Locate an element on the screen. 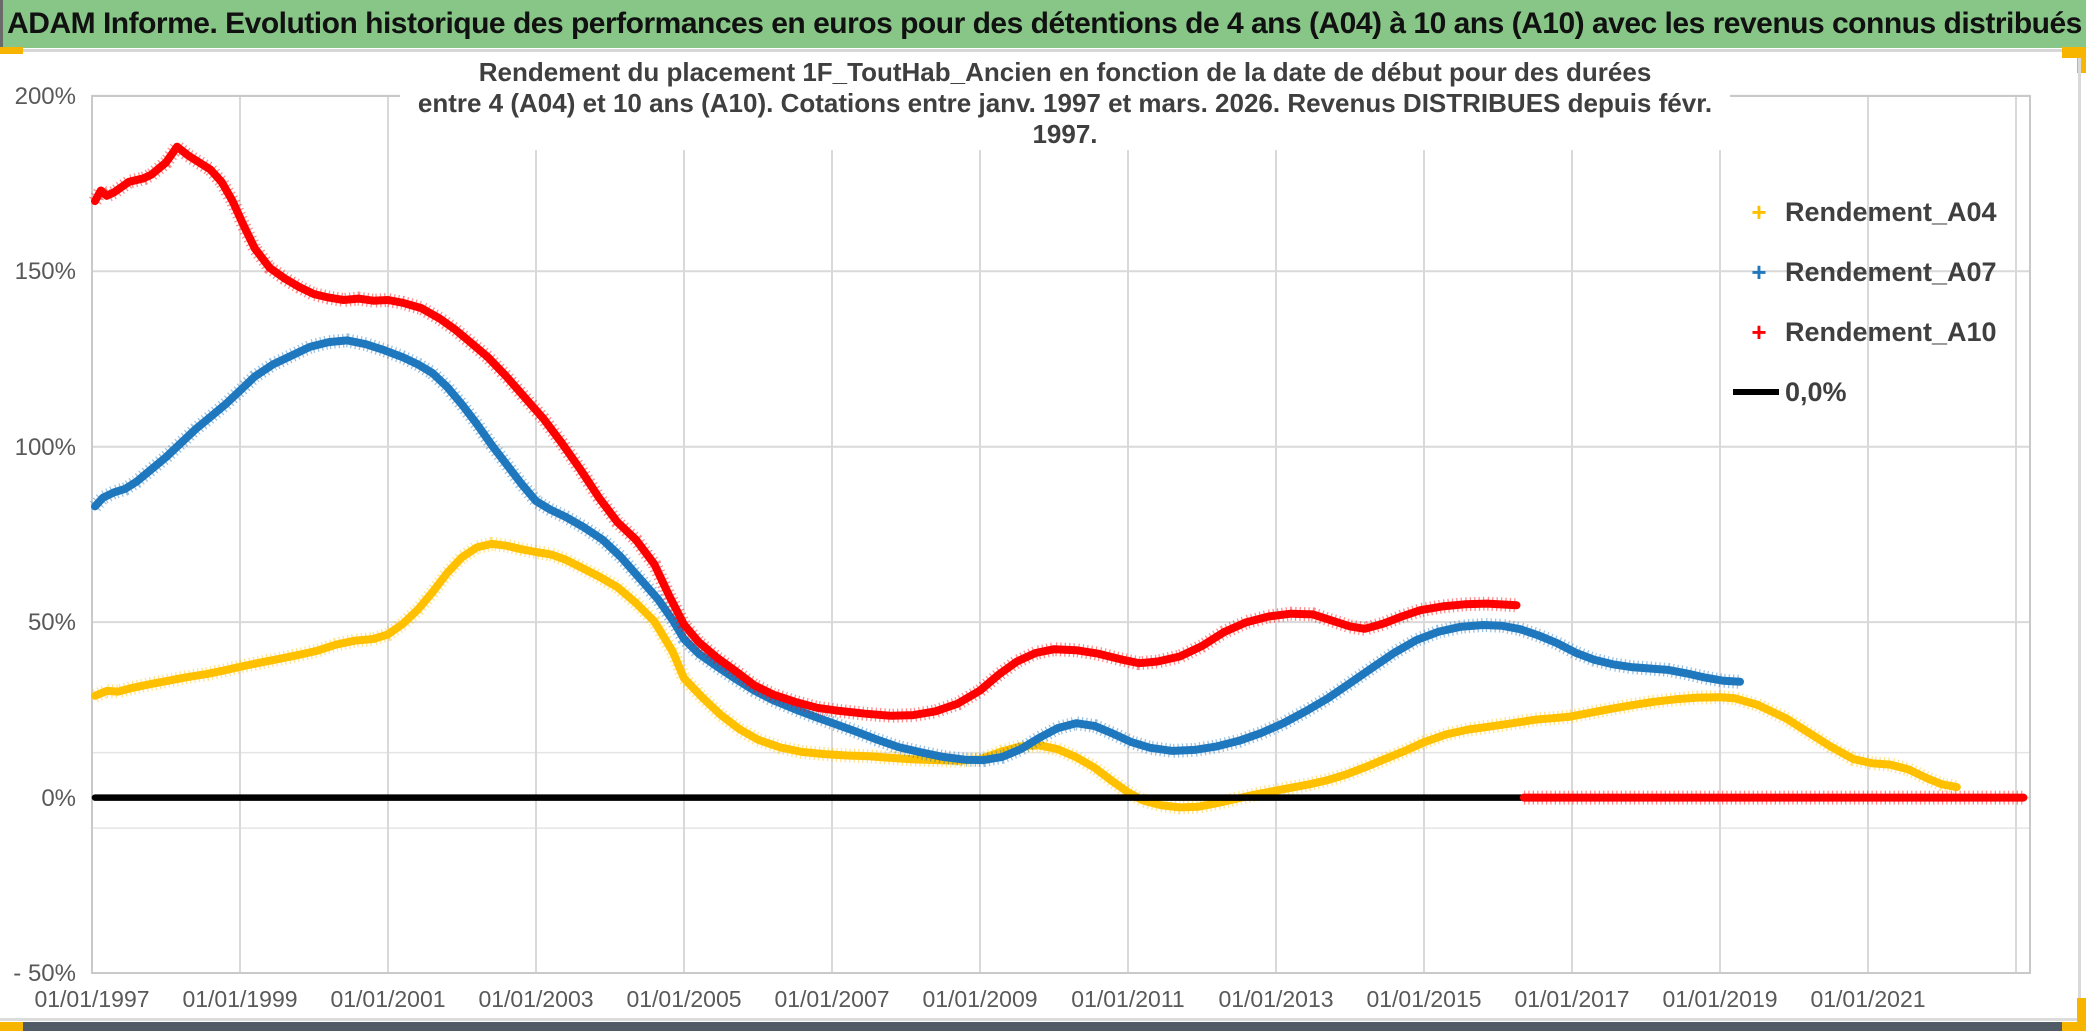 The width and height of the screenshot is (2086, 1031). legend-label: Rendement_A04 is located at coordinates (1891, 211).